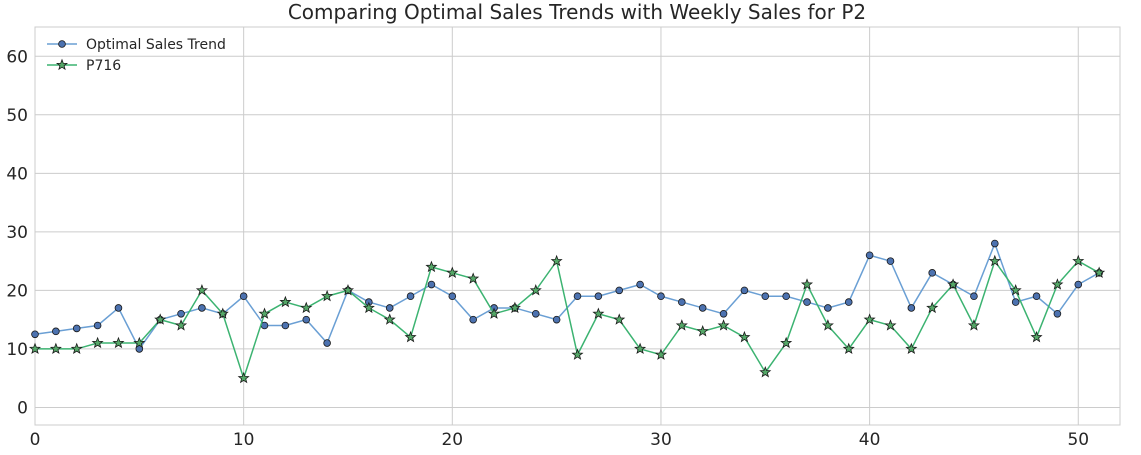 The width and height of the screenshot is (1141, 455). I want to click on x-tick-label: 50, so click(1078, 440).